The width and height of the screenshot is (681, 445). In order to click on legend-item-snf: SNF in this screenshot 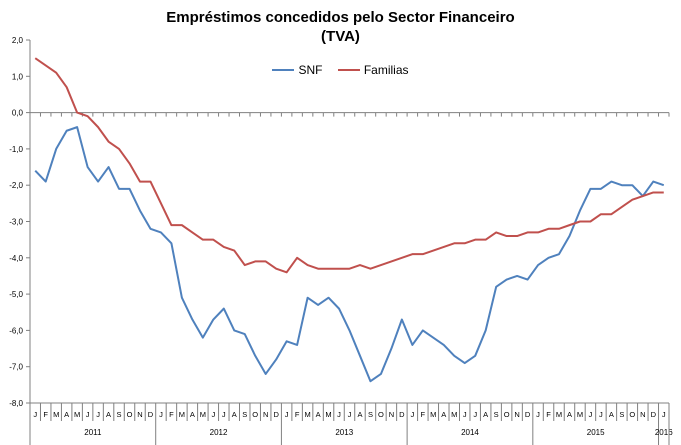, I will do `click(297, 70)`.